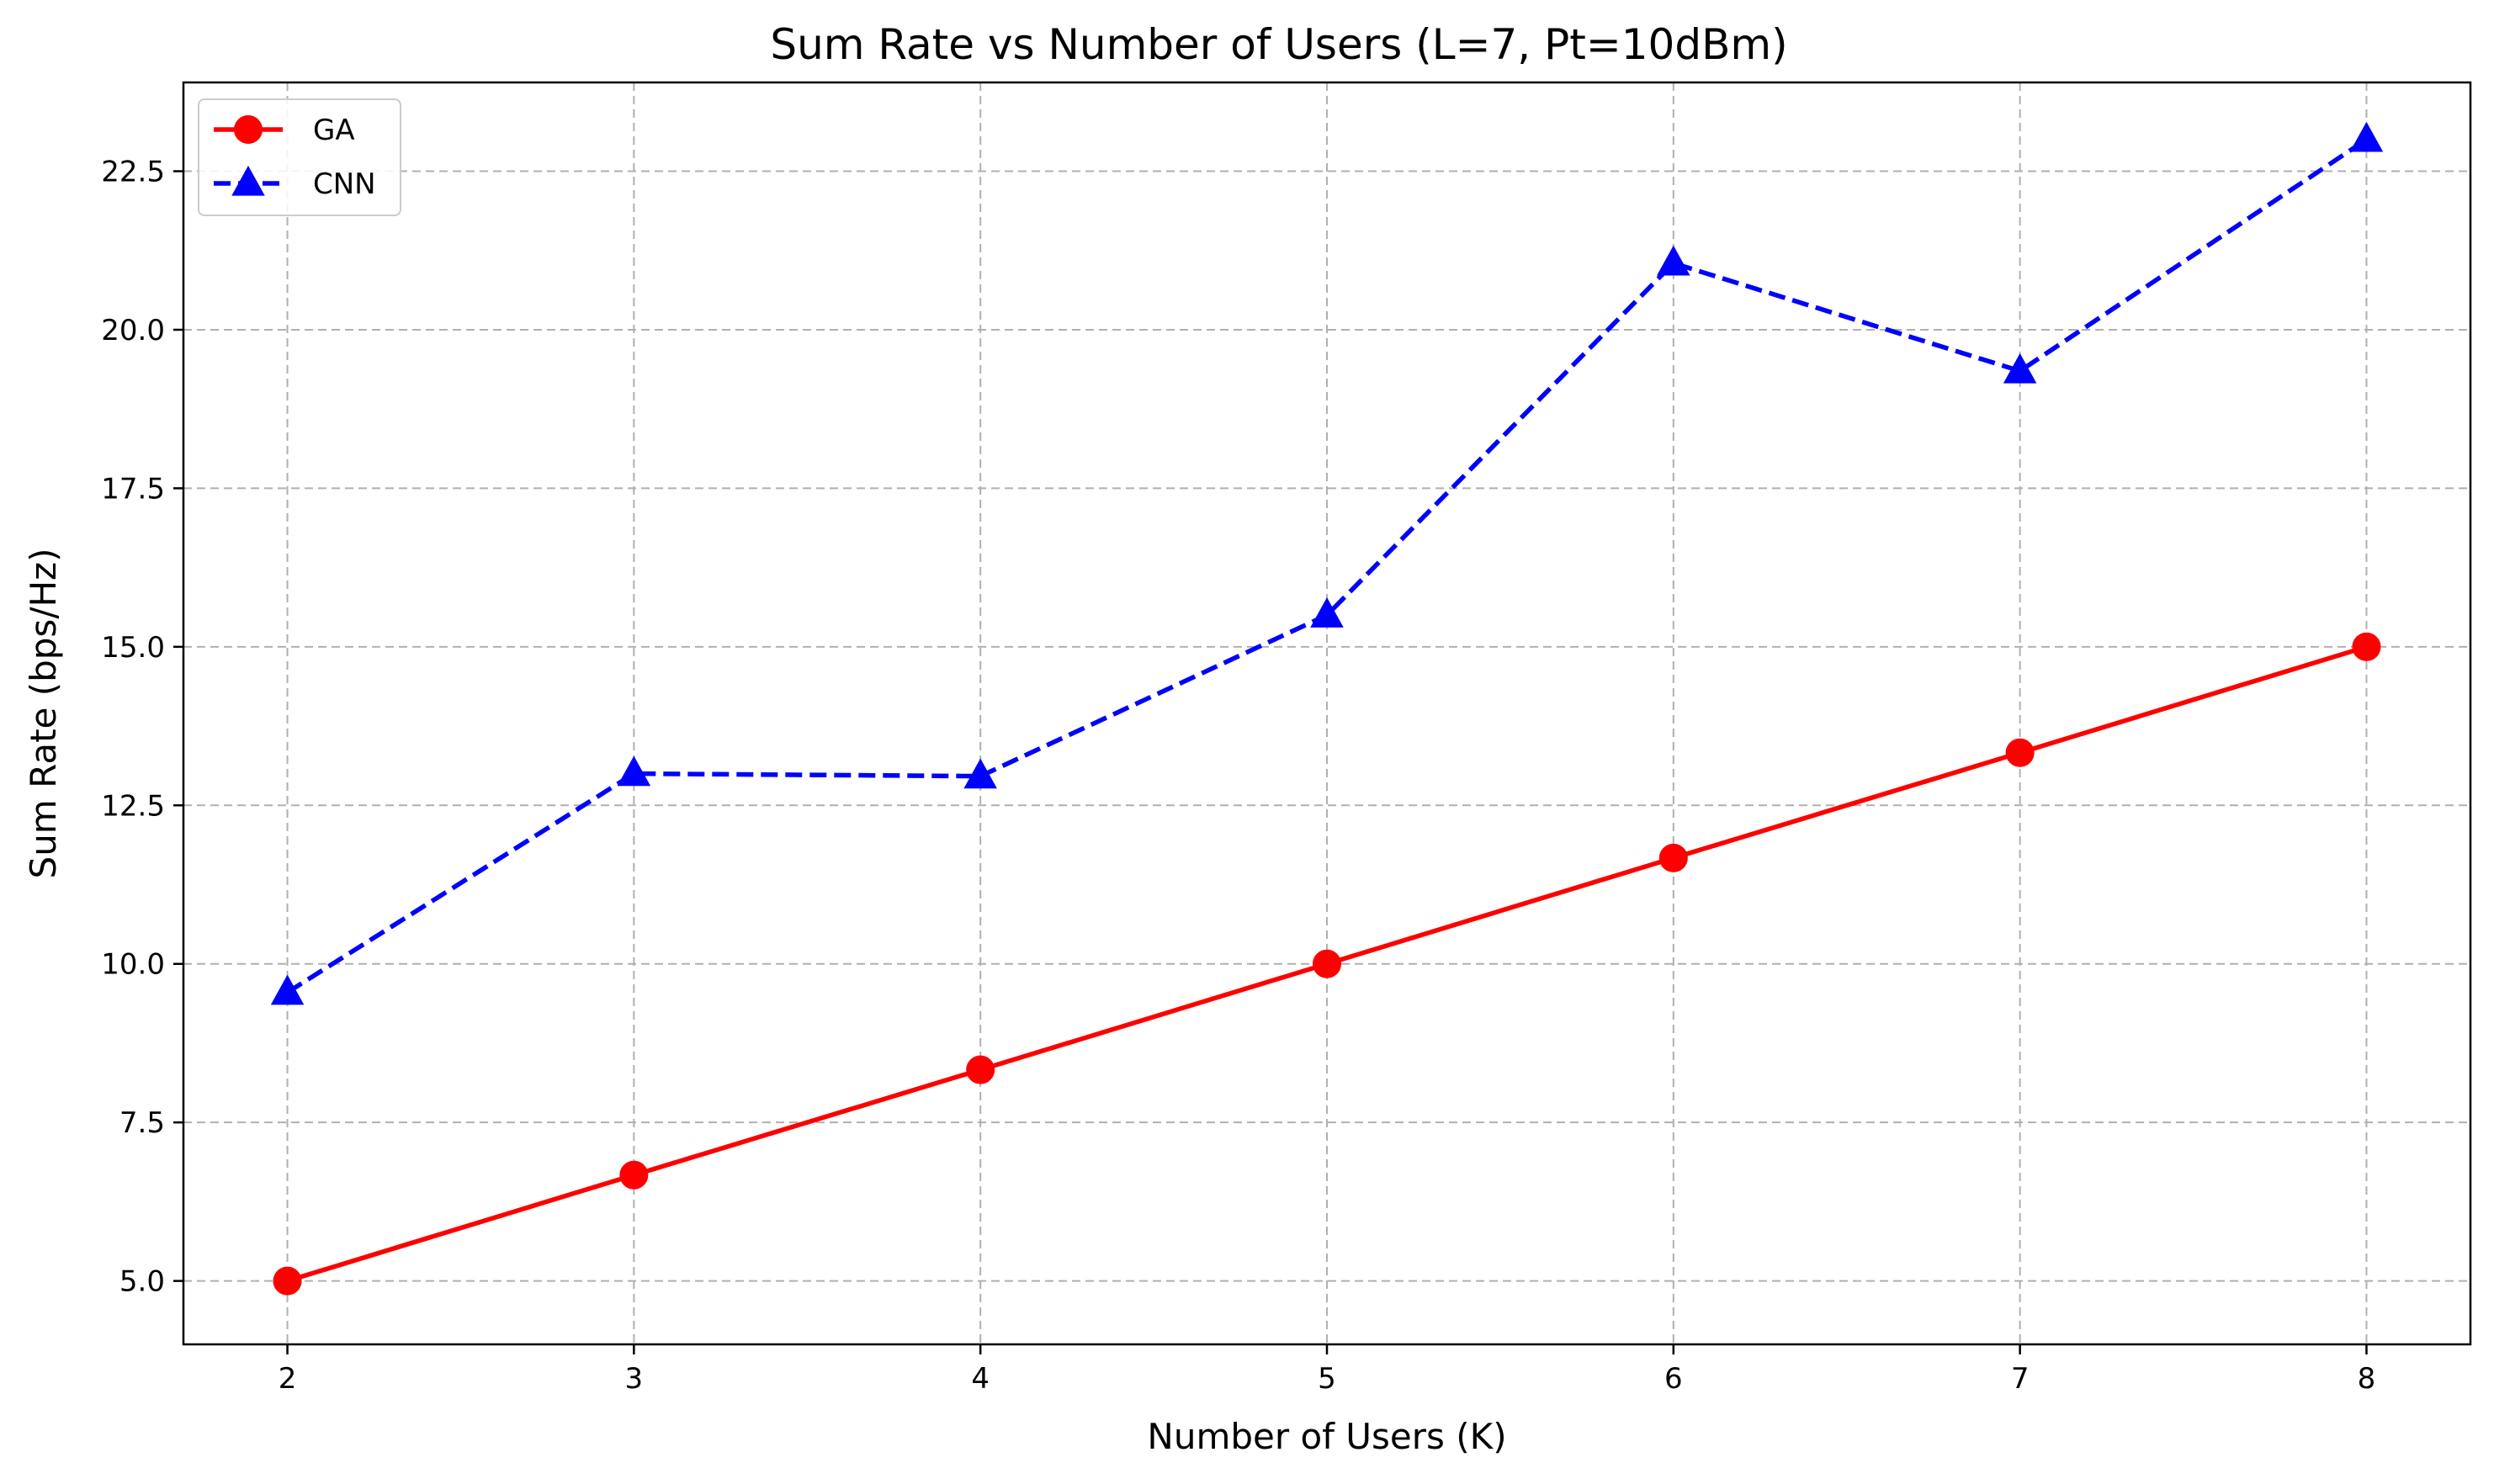 This screenshot has width=2494, height=1484. What do you see at coordinates (334, 130) in the screenshot?
I see `legend-label: GA` at bounding box center [334, 130].